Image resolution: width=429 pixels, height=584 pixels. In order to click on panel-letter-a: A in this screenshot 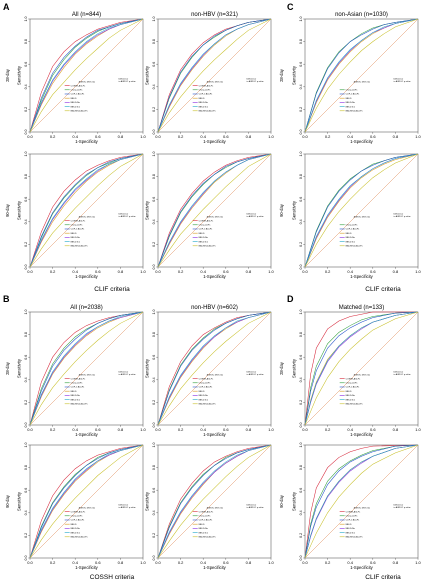, I will do `click(6, 7)`.